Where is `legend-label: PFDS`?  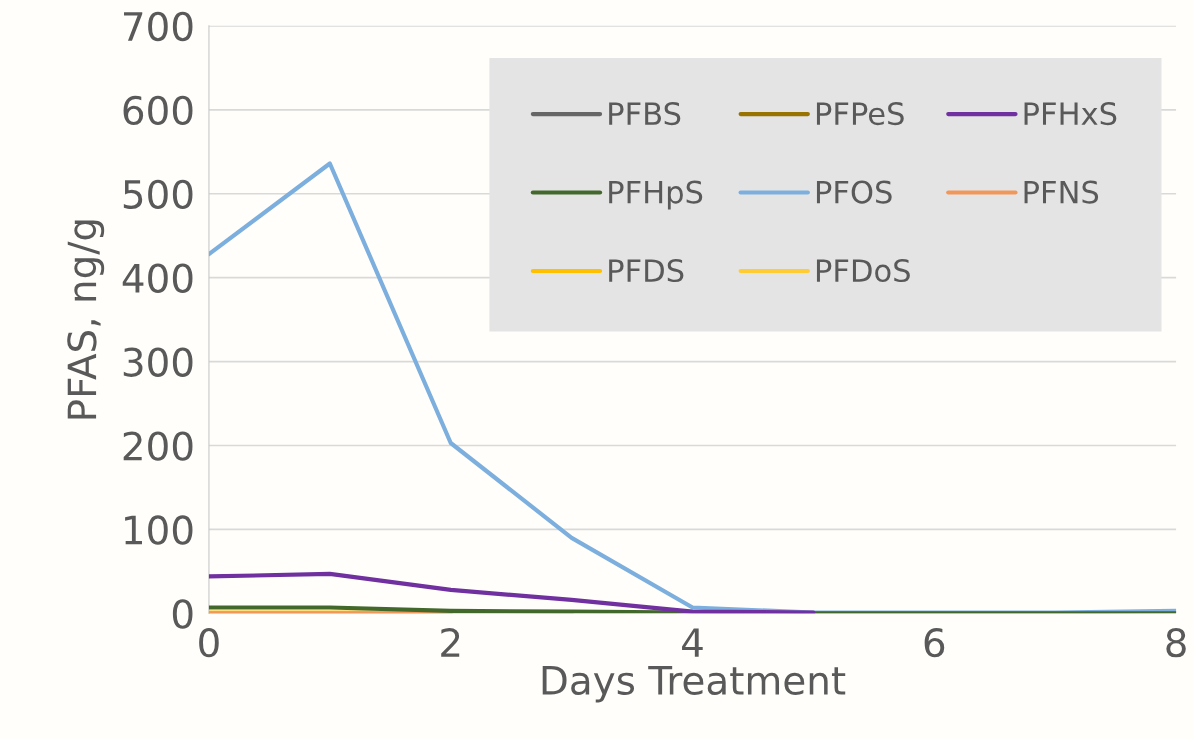 legend-label: PFDS is located at coordinates (646, 271).